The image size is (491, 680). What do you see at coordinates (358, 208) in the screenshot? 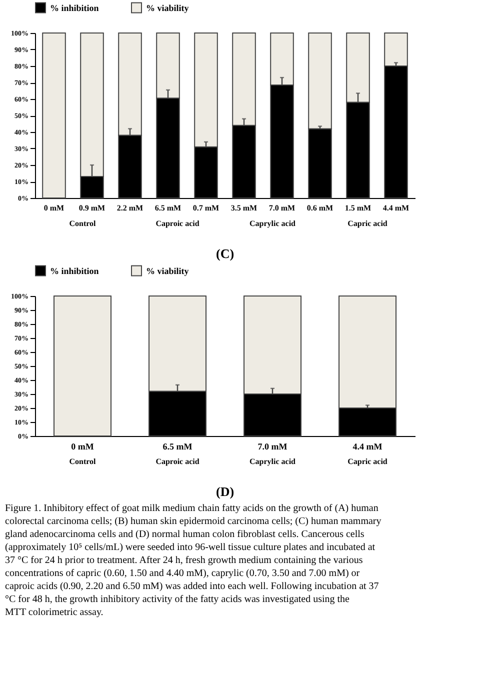
I see `x-tick-label: 1.5 mM` at bounding box center [358, 208].